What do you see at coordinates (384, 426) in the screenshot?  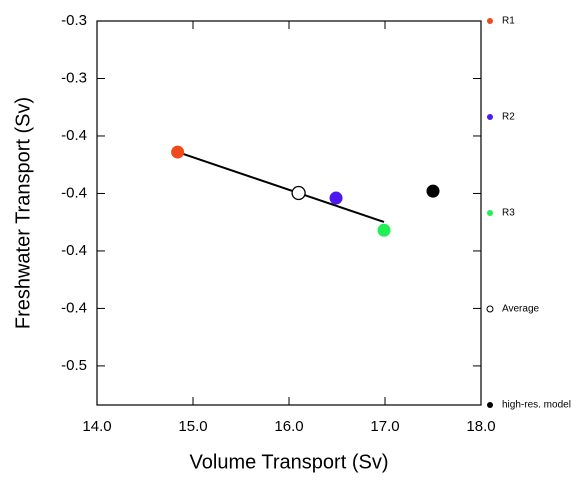 I see `x-tick-label: 17.0` at bounding box center [384, 426].